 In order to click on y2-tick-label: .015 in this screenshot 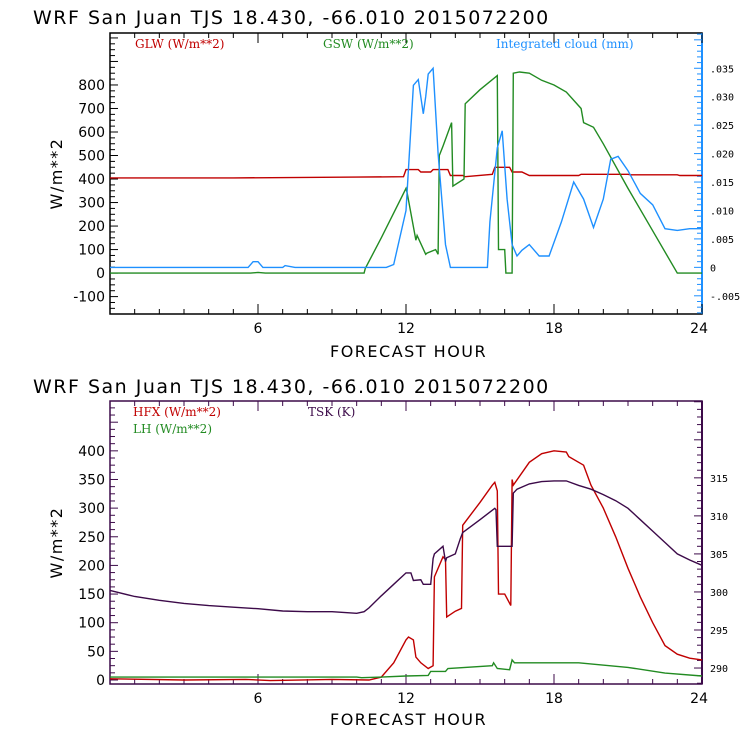, I will do `click(722, 183)`.